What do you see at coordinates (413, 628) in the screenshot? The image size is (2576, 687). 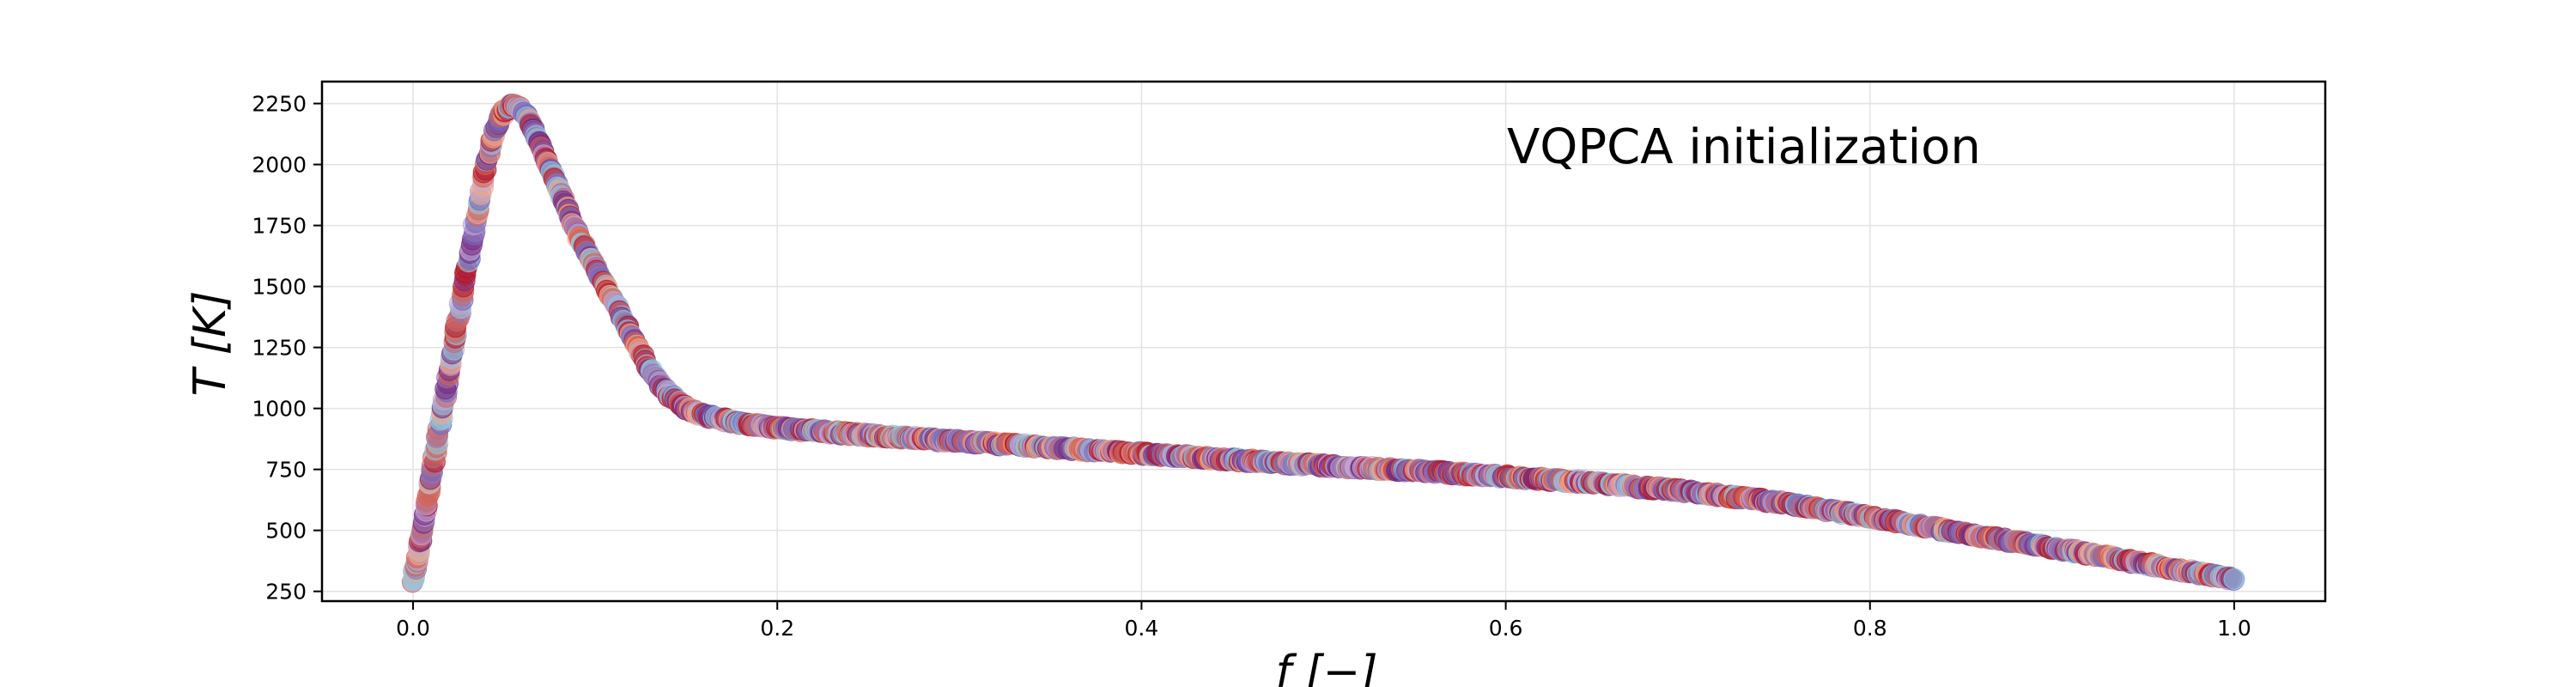 I see `x-tick-label: 0.0` at bounding box center [413, 628].